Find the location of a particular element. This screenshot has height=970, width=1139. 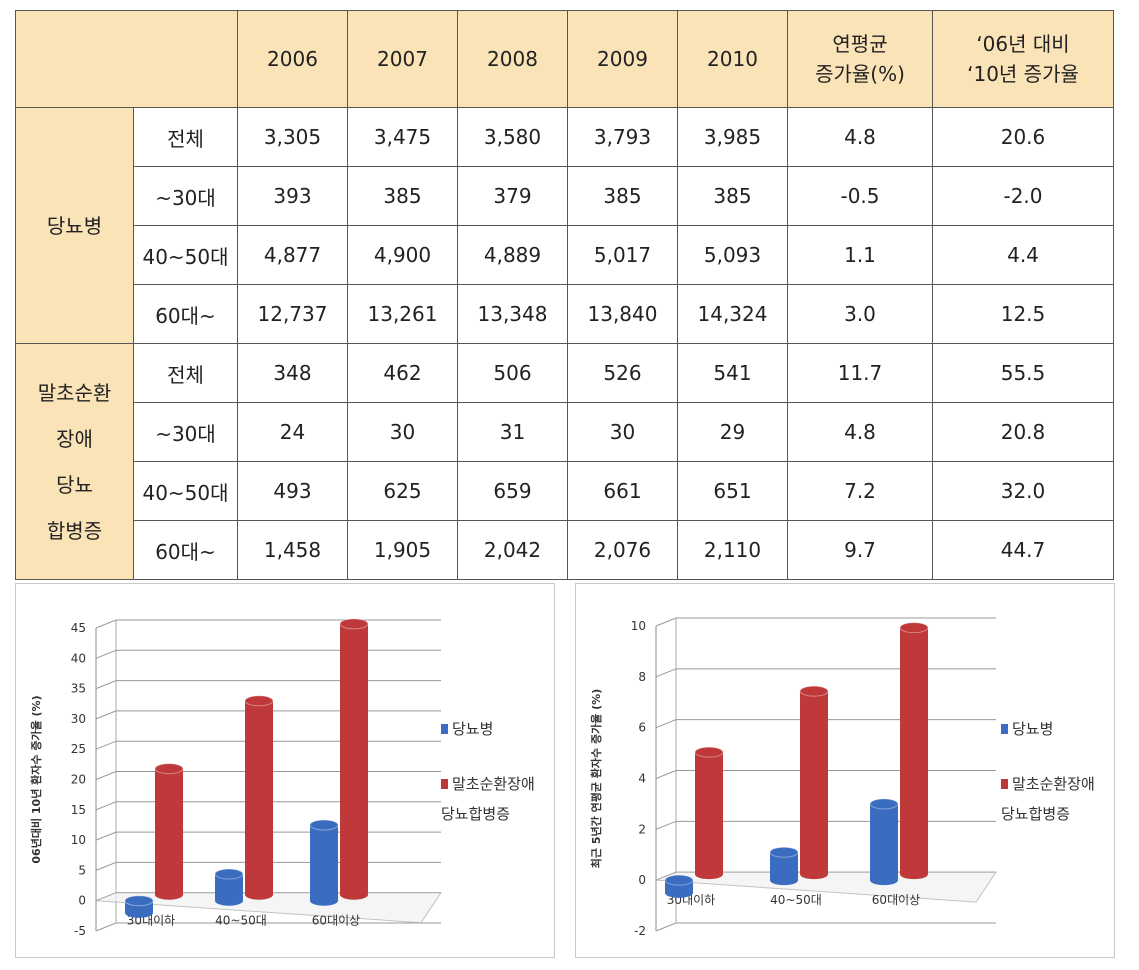

cell-line: 당뇨병 is located at coordinates (74, 225).